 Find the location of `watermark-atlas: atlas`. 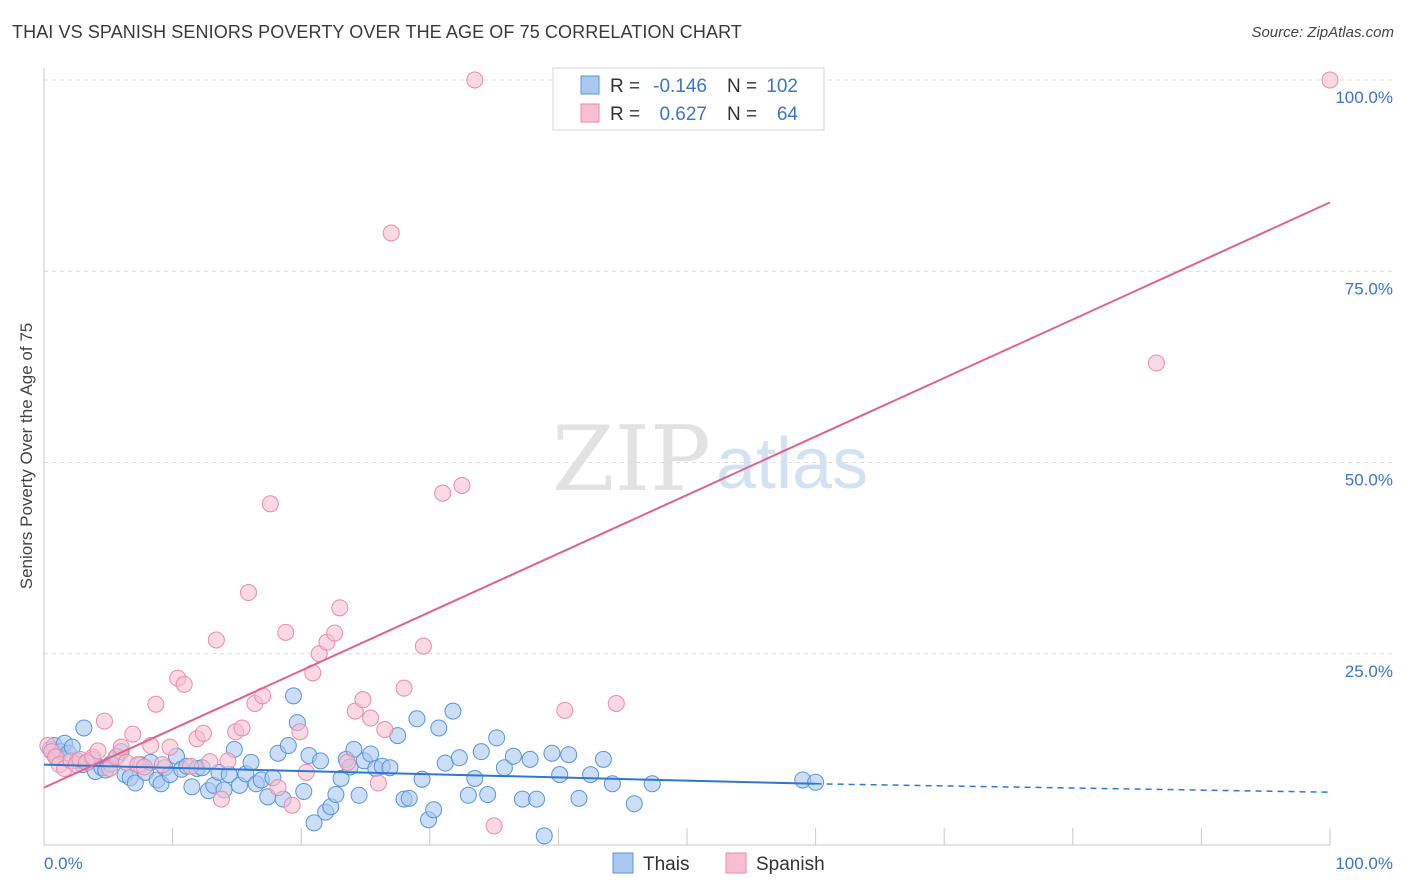

watermark-atlas: atlas is located at coordinates (792, 464).